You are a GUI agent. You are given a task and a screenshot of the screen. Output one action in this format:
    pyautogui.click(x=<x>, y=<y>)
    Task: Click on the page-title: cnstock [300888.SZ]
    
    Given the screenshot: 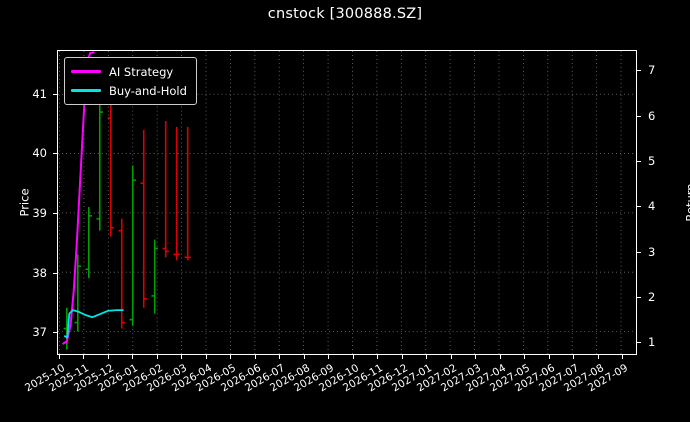 What is the action you would take?
    pyautogui.click(x=345, y=14)
    